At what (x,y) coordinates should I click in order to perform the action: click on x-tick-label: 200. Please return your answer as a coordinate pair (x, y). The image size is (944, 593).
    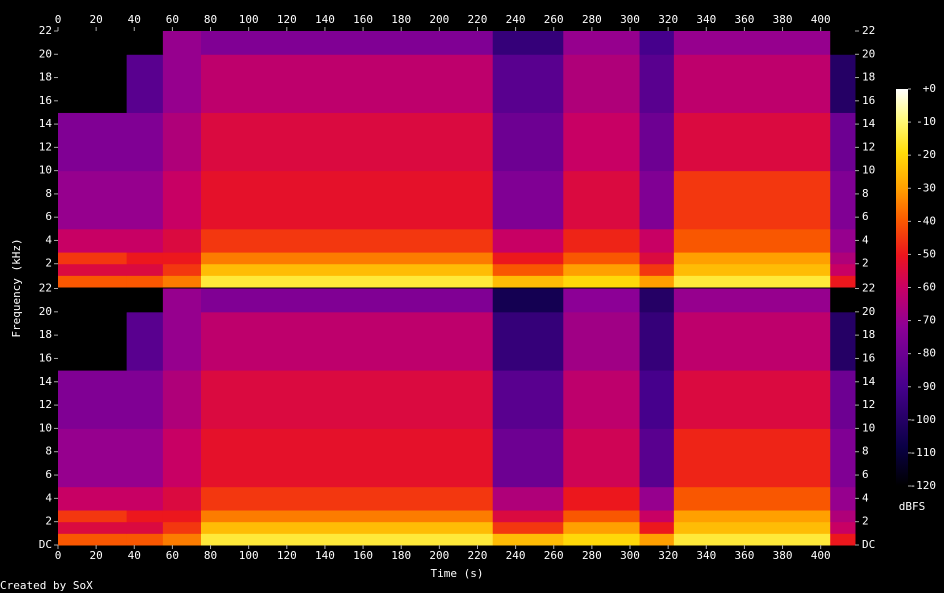
    Looking at the image, I should click on (439, 19).